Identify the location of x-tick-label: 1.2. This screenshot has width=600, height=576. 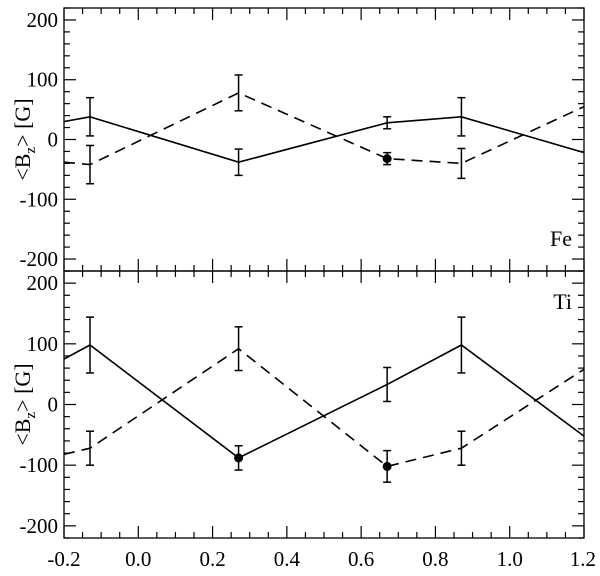
(583, 559).